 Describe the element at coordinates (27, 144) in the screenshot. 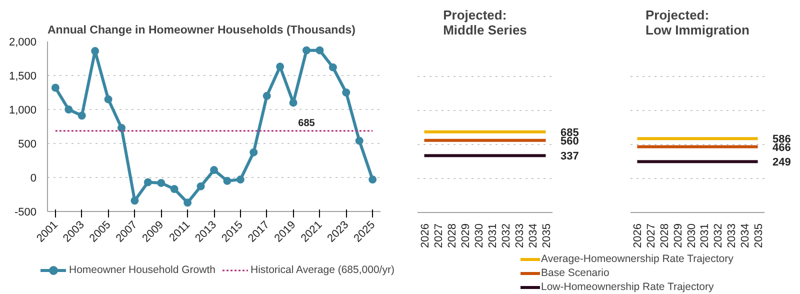

I see `y-tick-label: 500` at that location.